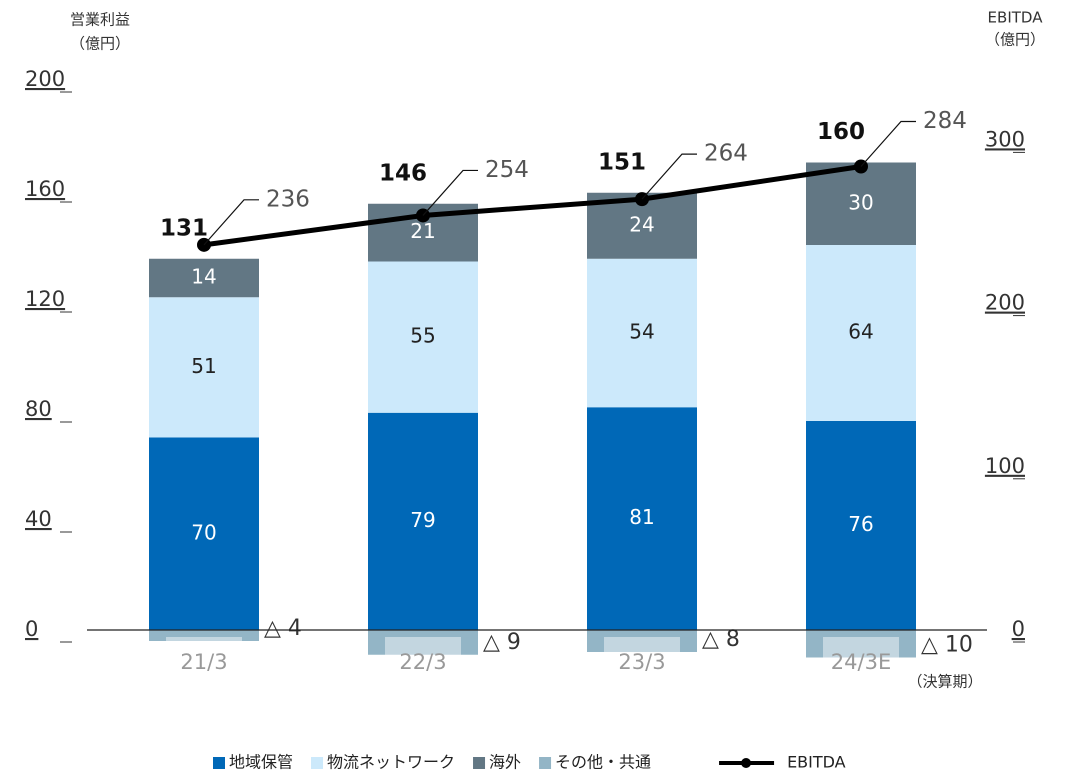 The image size is (1073, 777). I want to click on x-axis-label: （決算期）, so click(944, 682).